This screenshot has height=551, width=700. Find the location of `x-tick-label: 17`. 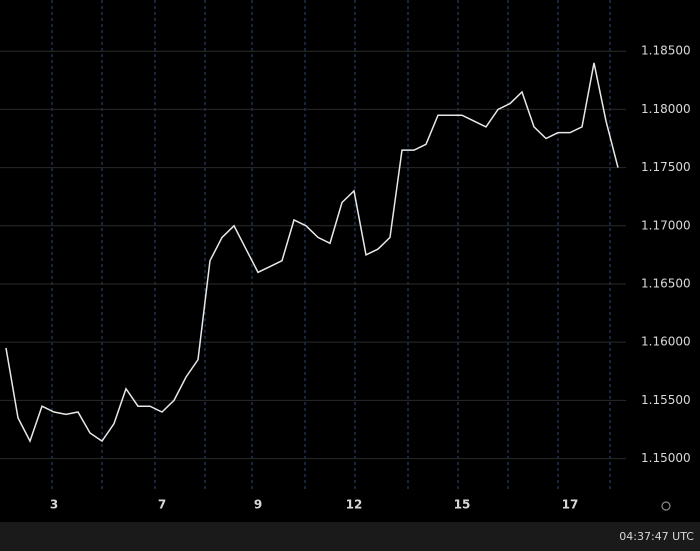

x-tick-label: 17 is located at coordinates (570, 505).